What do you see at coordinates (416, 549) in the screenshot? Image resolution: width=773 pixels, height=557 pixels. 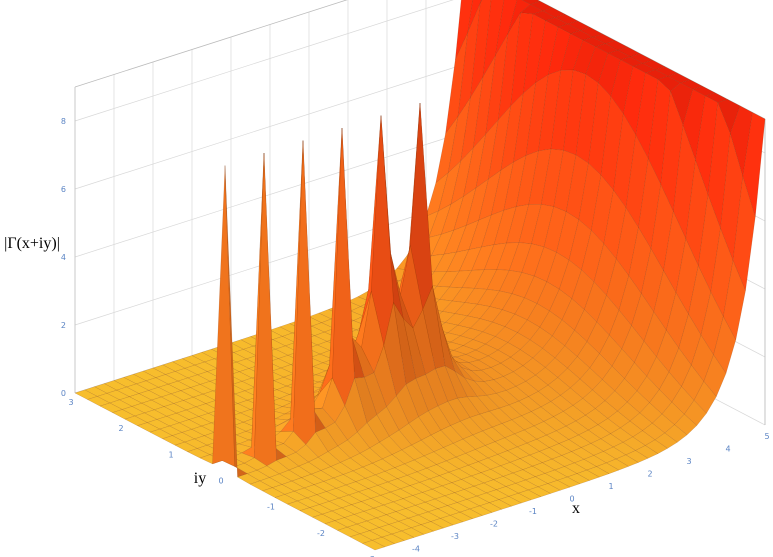 I see `x-tick-label: -4` at bounding box center [416, 549].